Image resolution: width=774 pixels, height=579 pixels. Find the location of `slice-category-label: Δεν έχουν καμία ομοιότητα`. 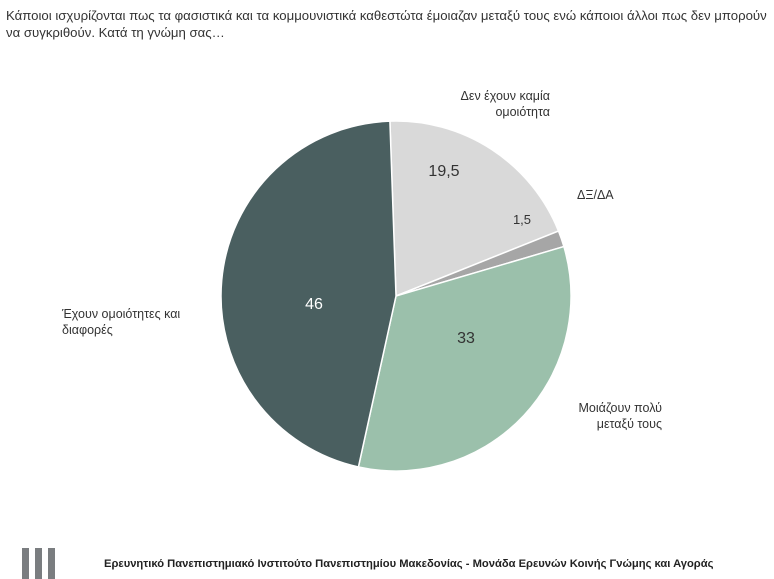

slice-category-label: Δεν έχουν καμία ομοιότητα is located at coordinates (505, 104).